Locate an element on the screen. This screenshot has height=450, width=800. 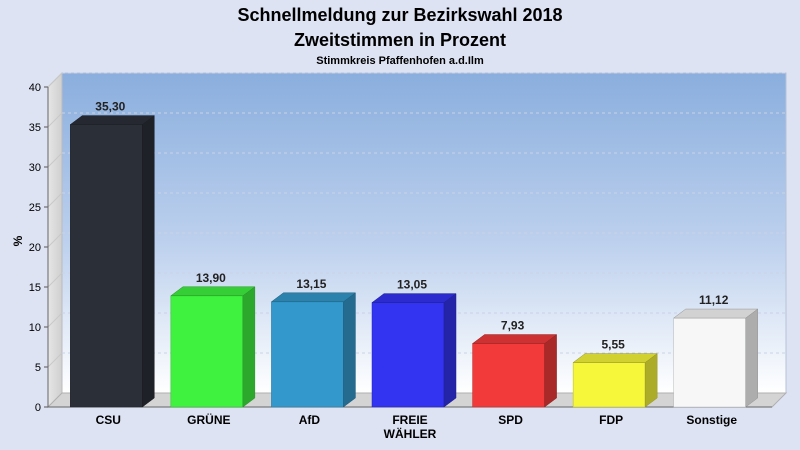
category-label: SPD is located at coordinates (510, 420).